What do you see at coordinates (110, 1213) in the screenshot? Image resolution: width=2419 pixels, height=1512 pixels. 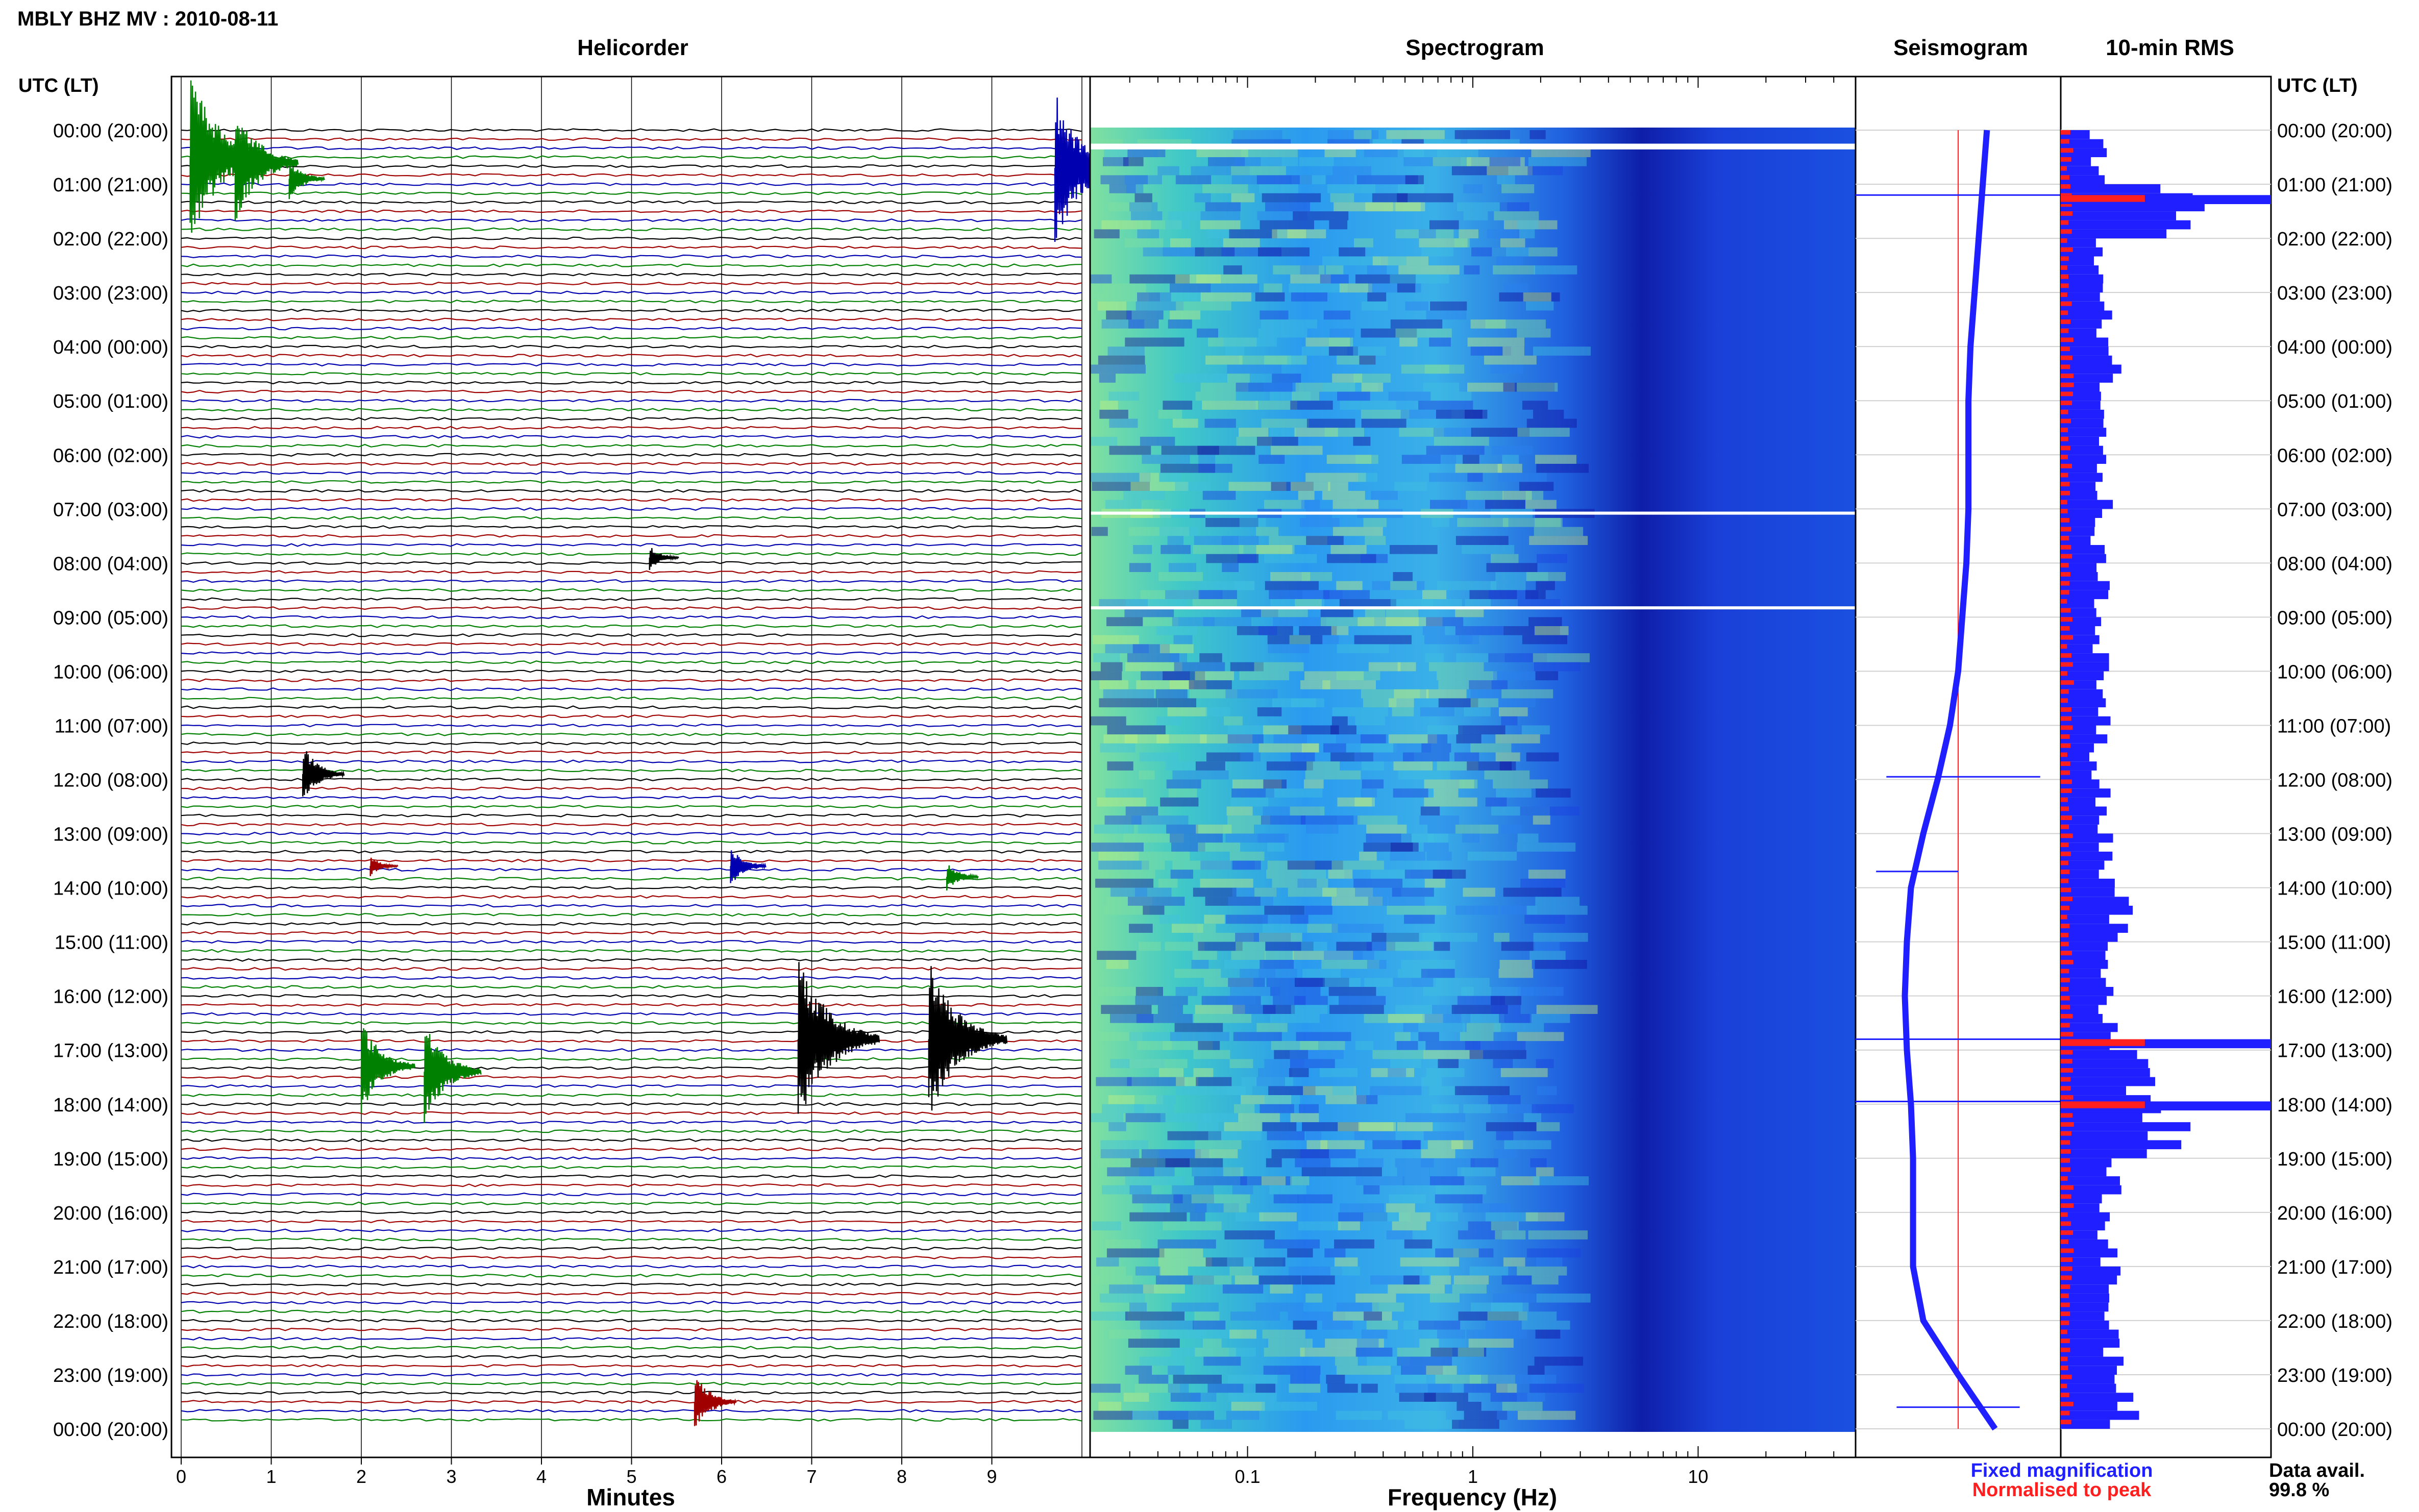 I see `time-label-left: 20:00 (16:00)` at bounding box center [110, 1213].